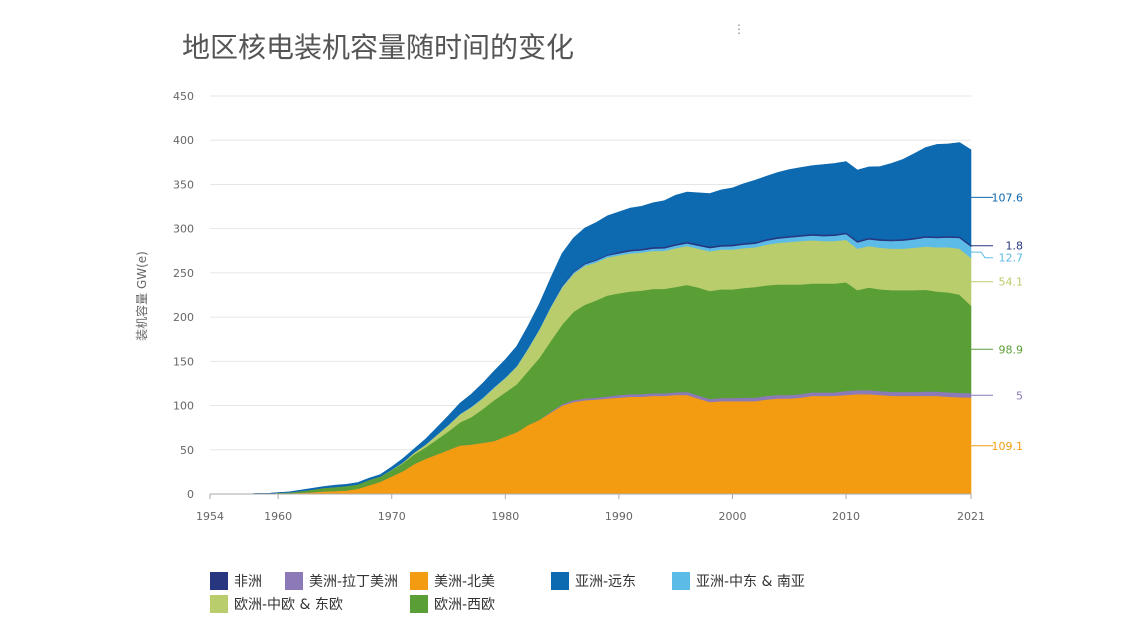 The image size is (1140, 640). I want to click on y-tick-label: 450, so click(183, 96).